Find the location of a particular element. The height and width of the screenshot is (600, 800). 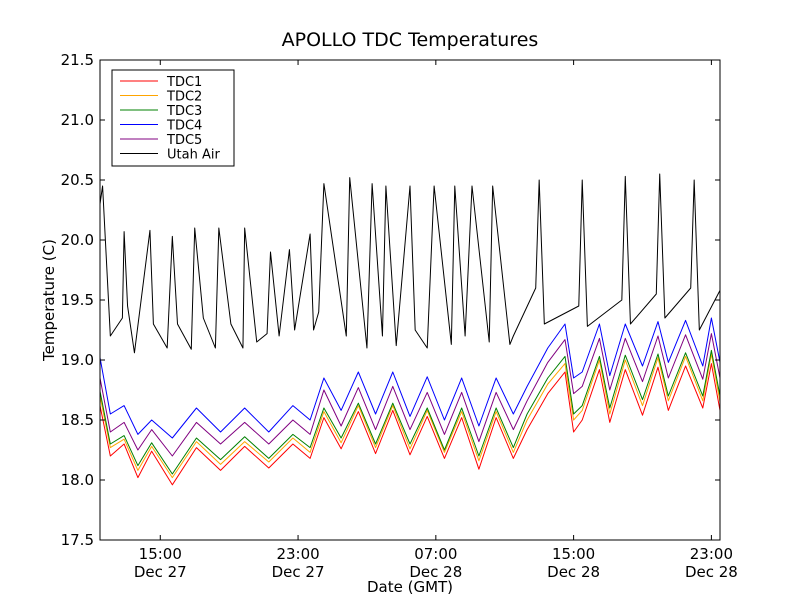

y-tick-label: 19.0 is located at coordinates (77, 360).